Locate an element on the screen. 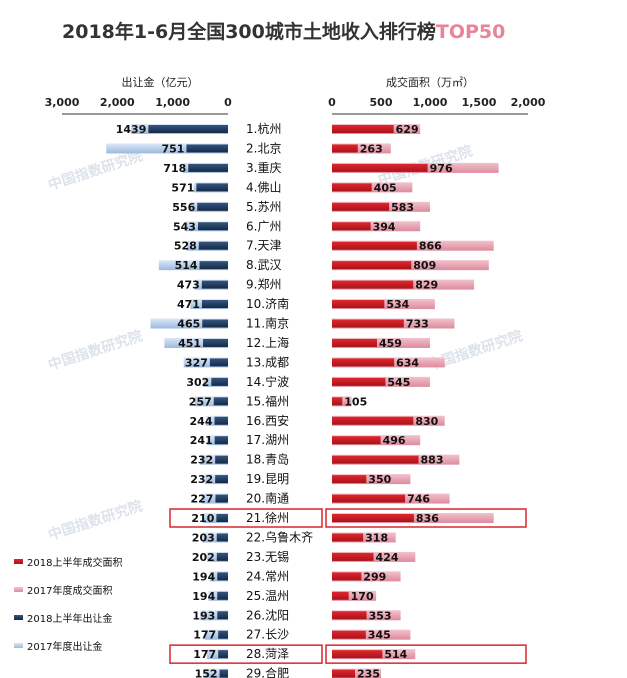 The image size is (627, 678). right-tick-label: 1,500 is located at coordinates (479, 102).